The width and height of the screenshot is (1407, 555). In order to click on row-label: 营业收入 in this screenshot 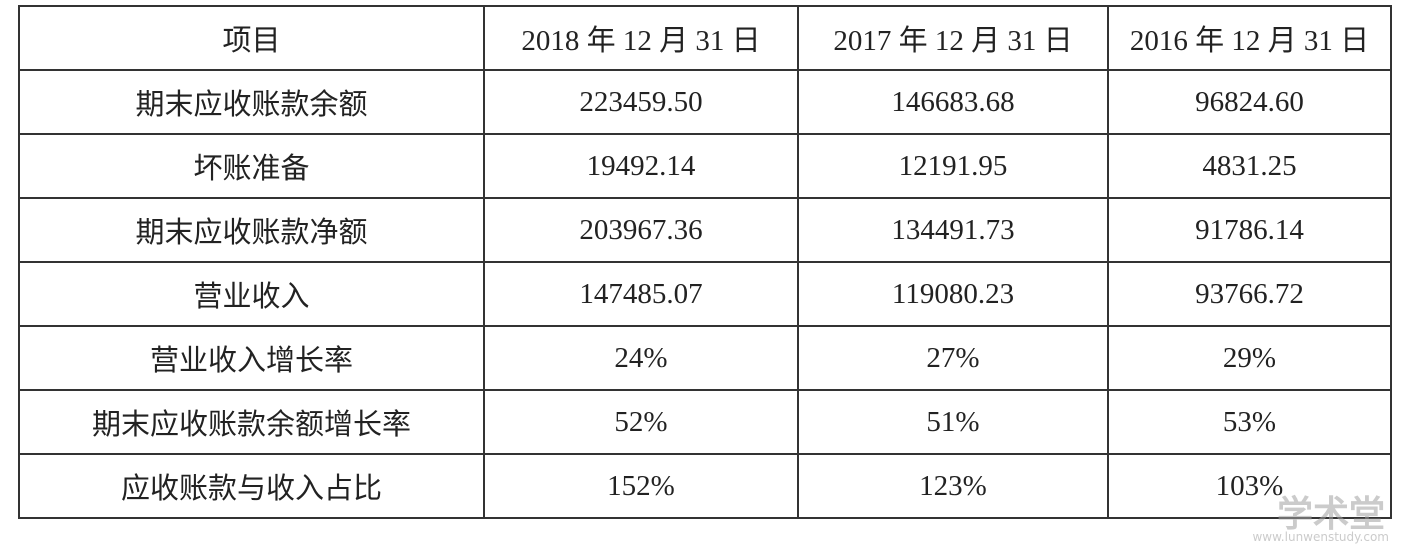, I will do `click(251, 294)`.